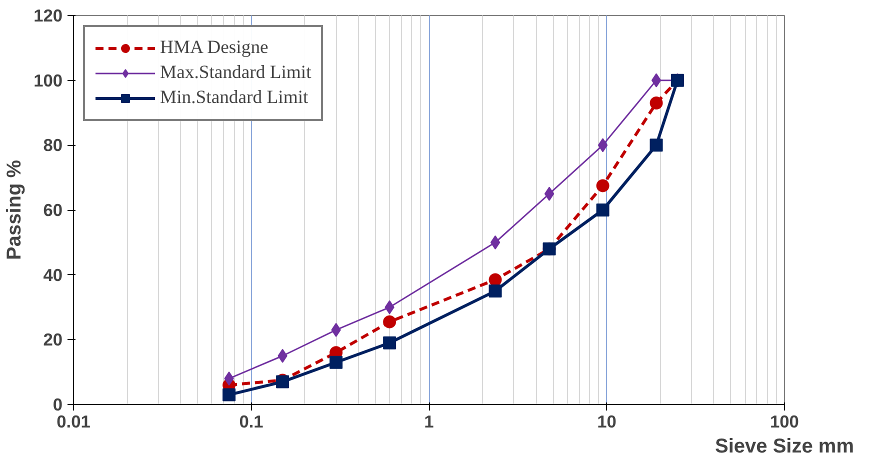  Describe the element at coordinates (784, 422) in the screenshot. I see `x-tick-label: 100` at that location.